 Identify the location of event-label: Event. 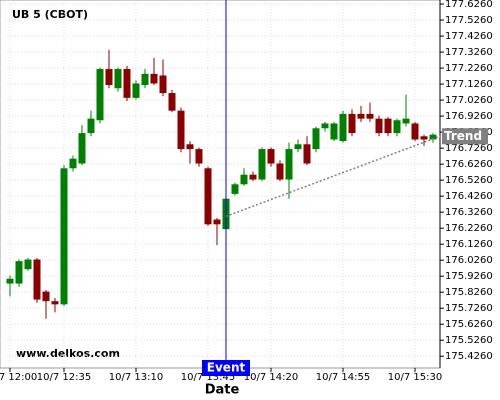
(226, 368).